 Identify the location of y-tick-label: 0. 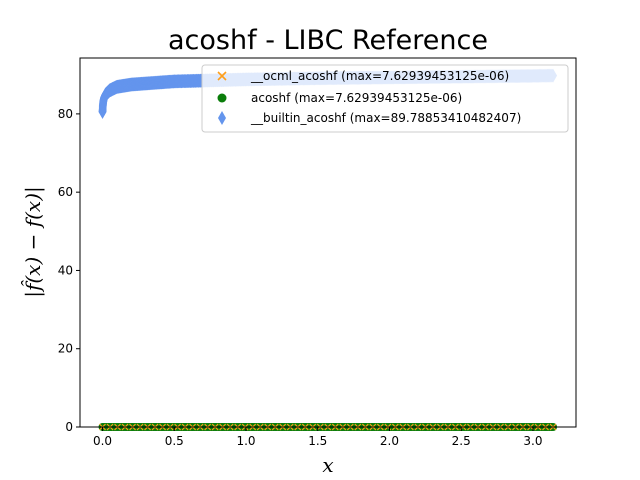
(69, 427).